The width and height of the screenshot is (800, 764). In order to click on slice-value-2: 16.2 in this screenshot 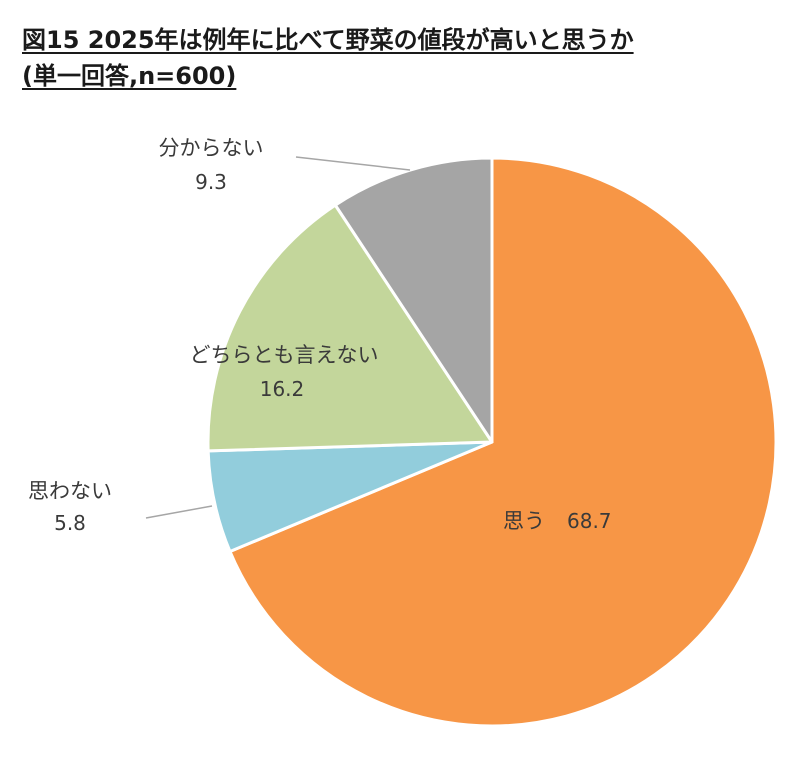, I will do `click(282, 389)`.